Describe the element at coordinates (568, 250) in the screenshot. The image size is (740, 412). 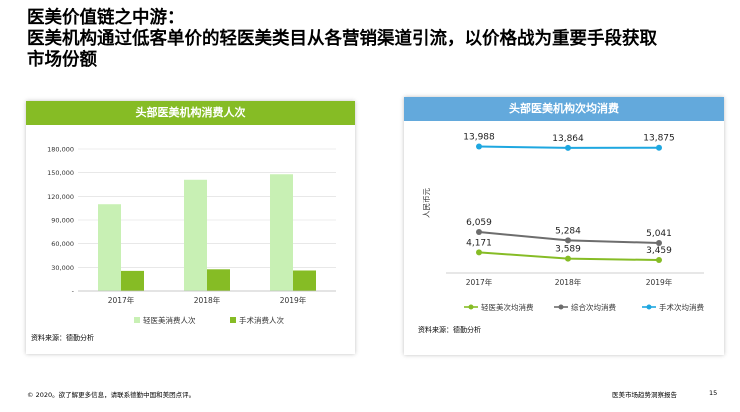
I see `data-label: 3,589` at that location.